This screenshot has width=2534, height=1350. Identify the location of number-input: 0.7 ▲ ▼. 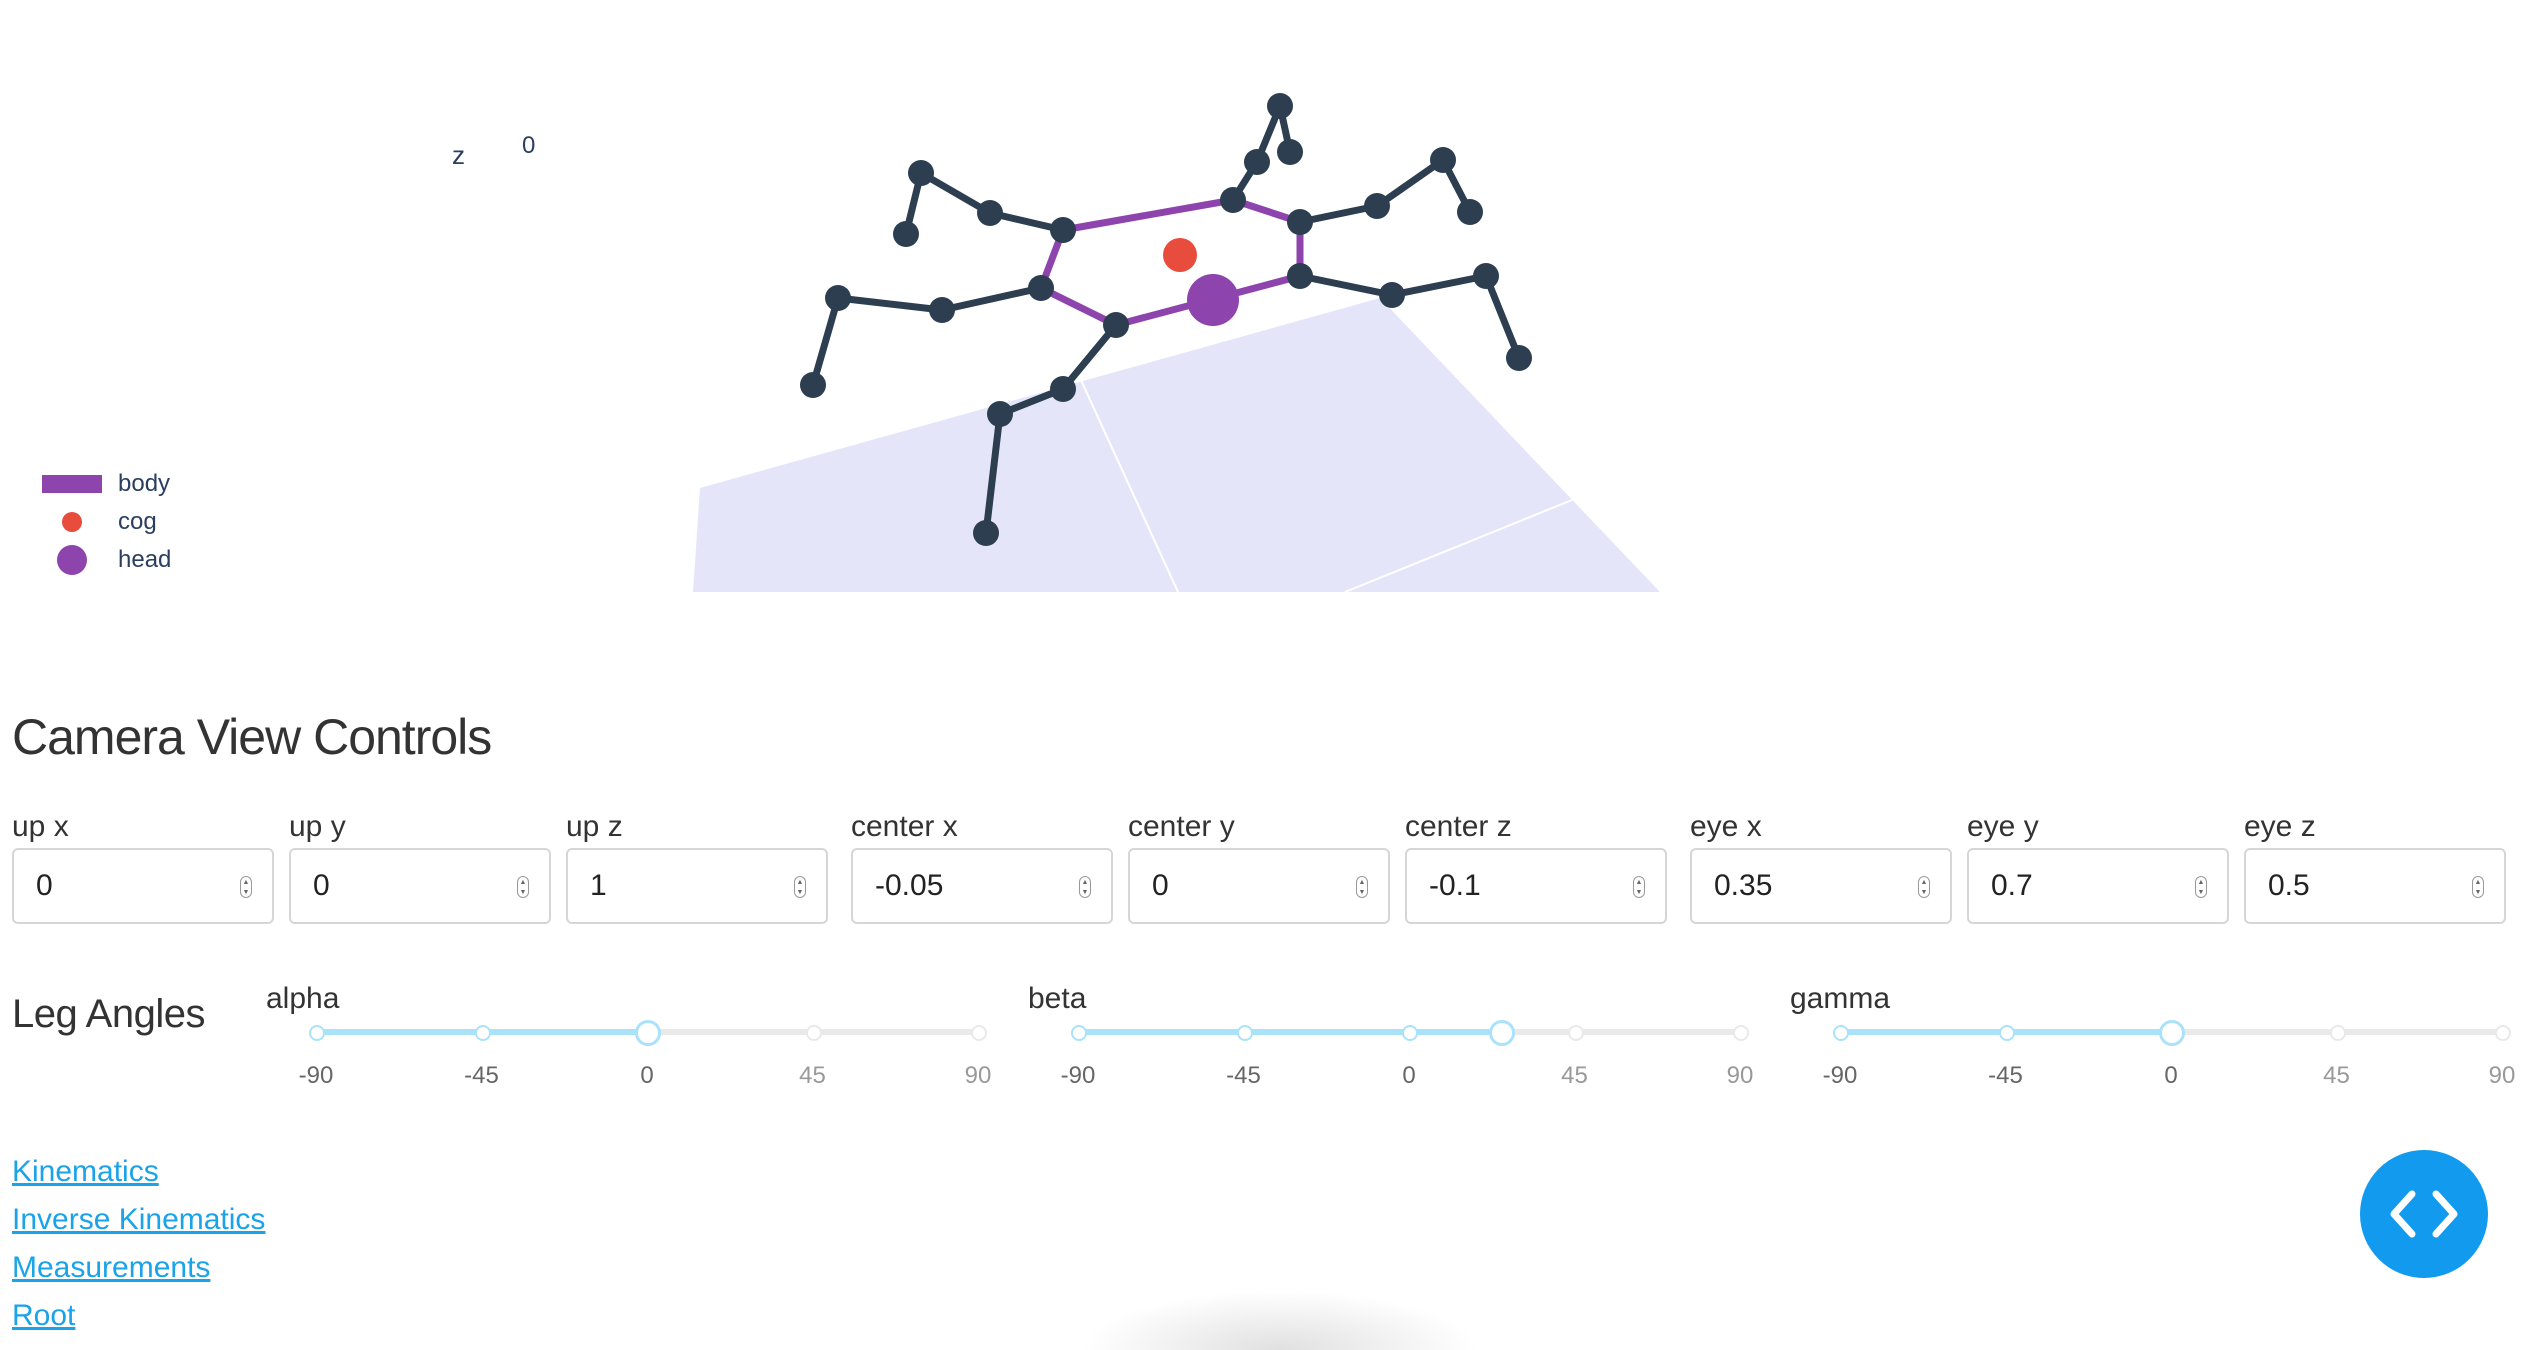
(2098, 886).